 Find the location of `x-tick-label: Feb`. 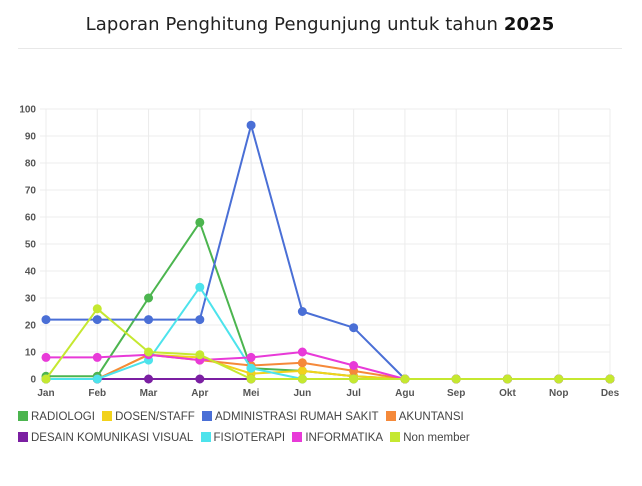

x-tick-label: Feb is located at coordinates (97, 393).